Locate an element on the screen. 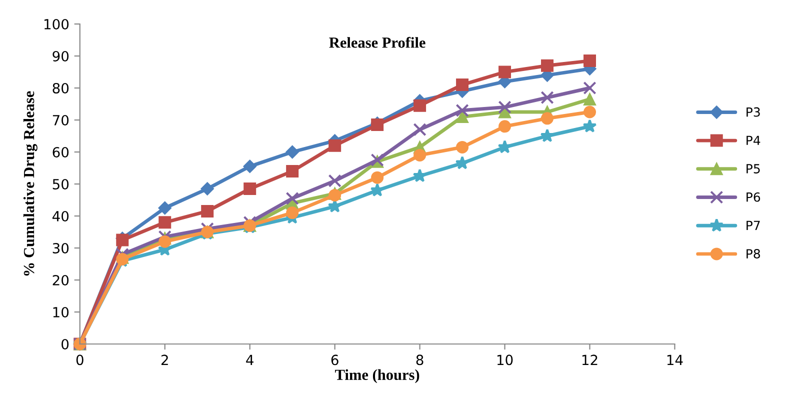 This screenshot has height=400, width=791. x-tick-label: 0 is located at coordinates (80, 360).